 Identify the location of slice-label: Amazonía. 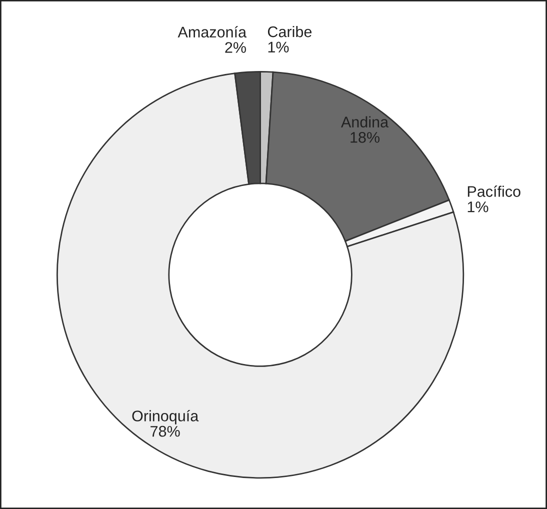
(212, 32).